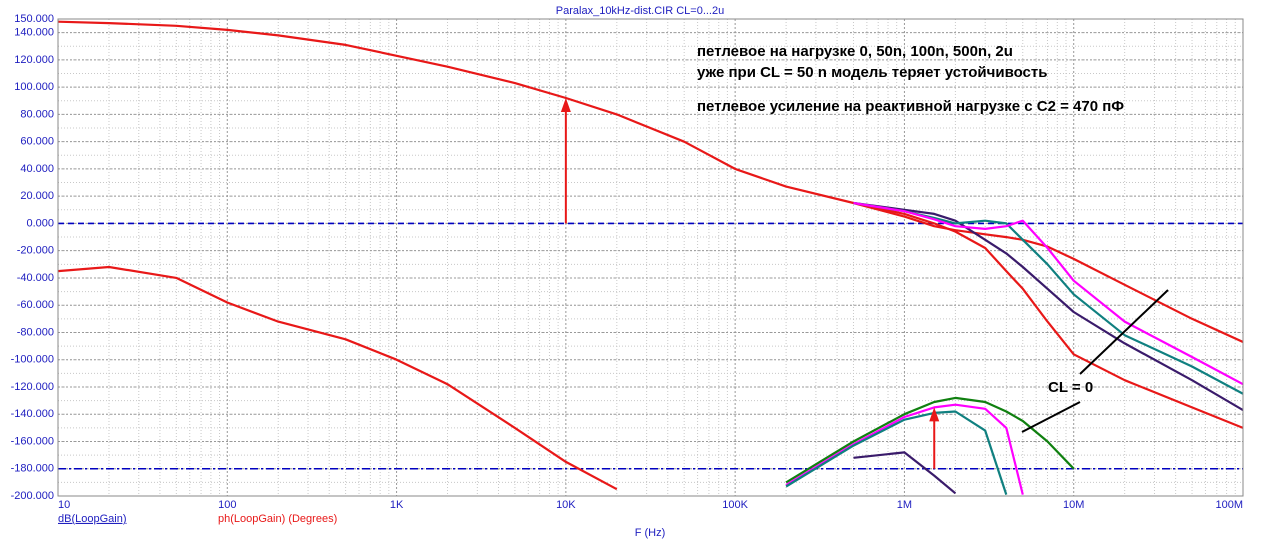  What do you see at coordinates (37, 196) in the screenshot?
I see `y-tick-label: 20.000` at bounding box center [37, 196].